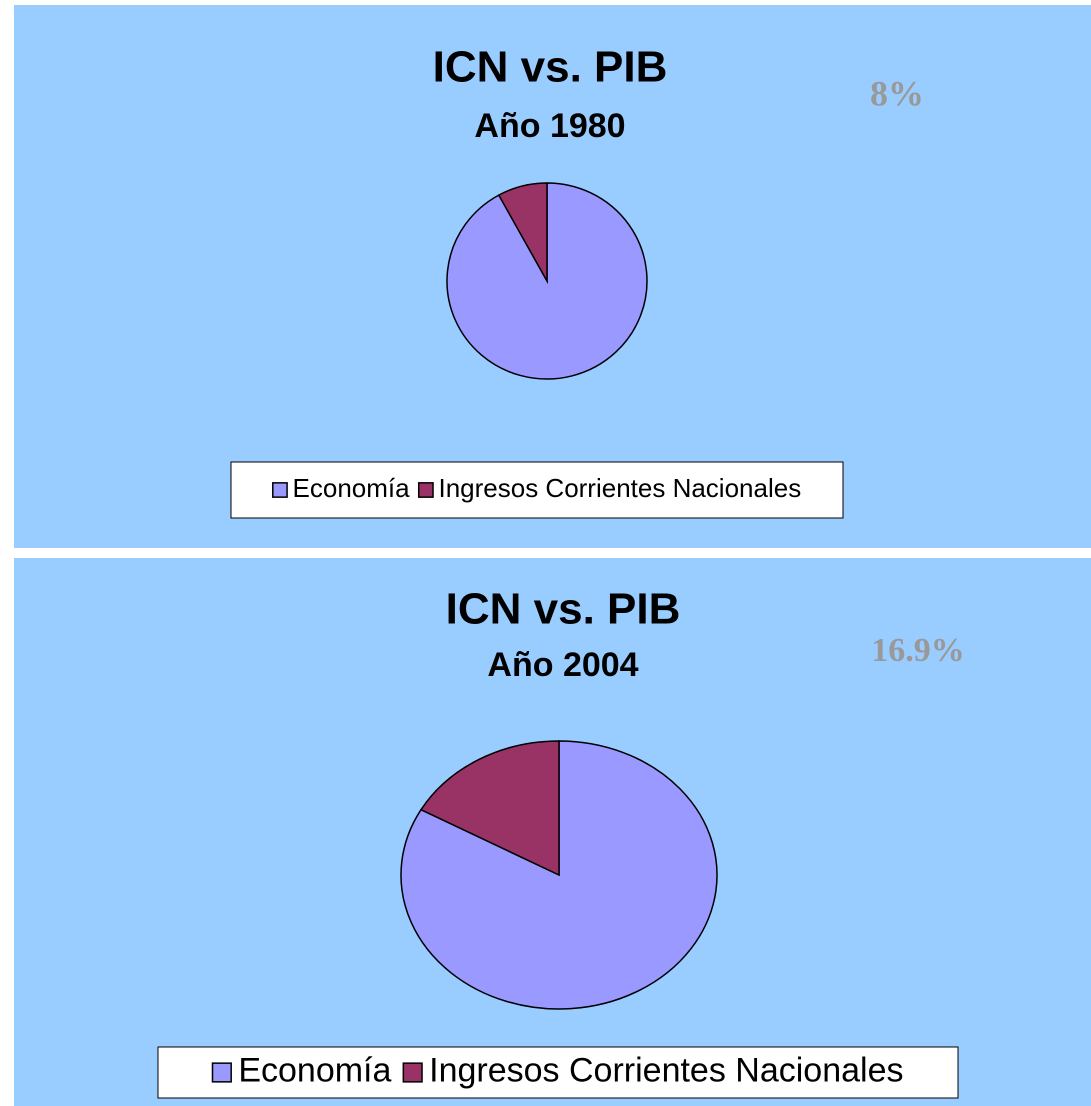 The height and width of the screenshot is (1106, 1091). What do you see at coordinates (562, 665) in the screenshot?
I see `chart-subtitle: Año 2004` at bounding box center [562, 665].